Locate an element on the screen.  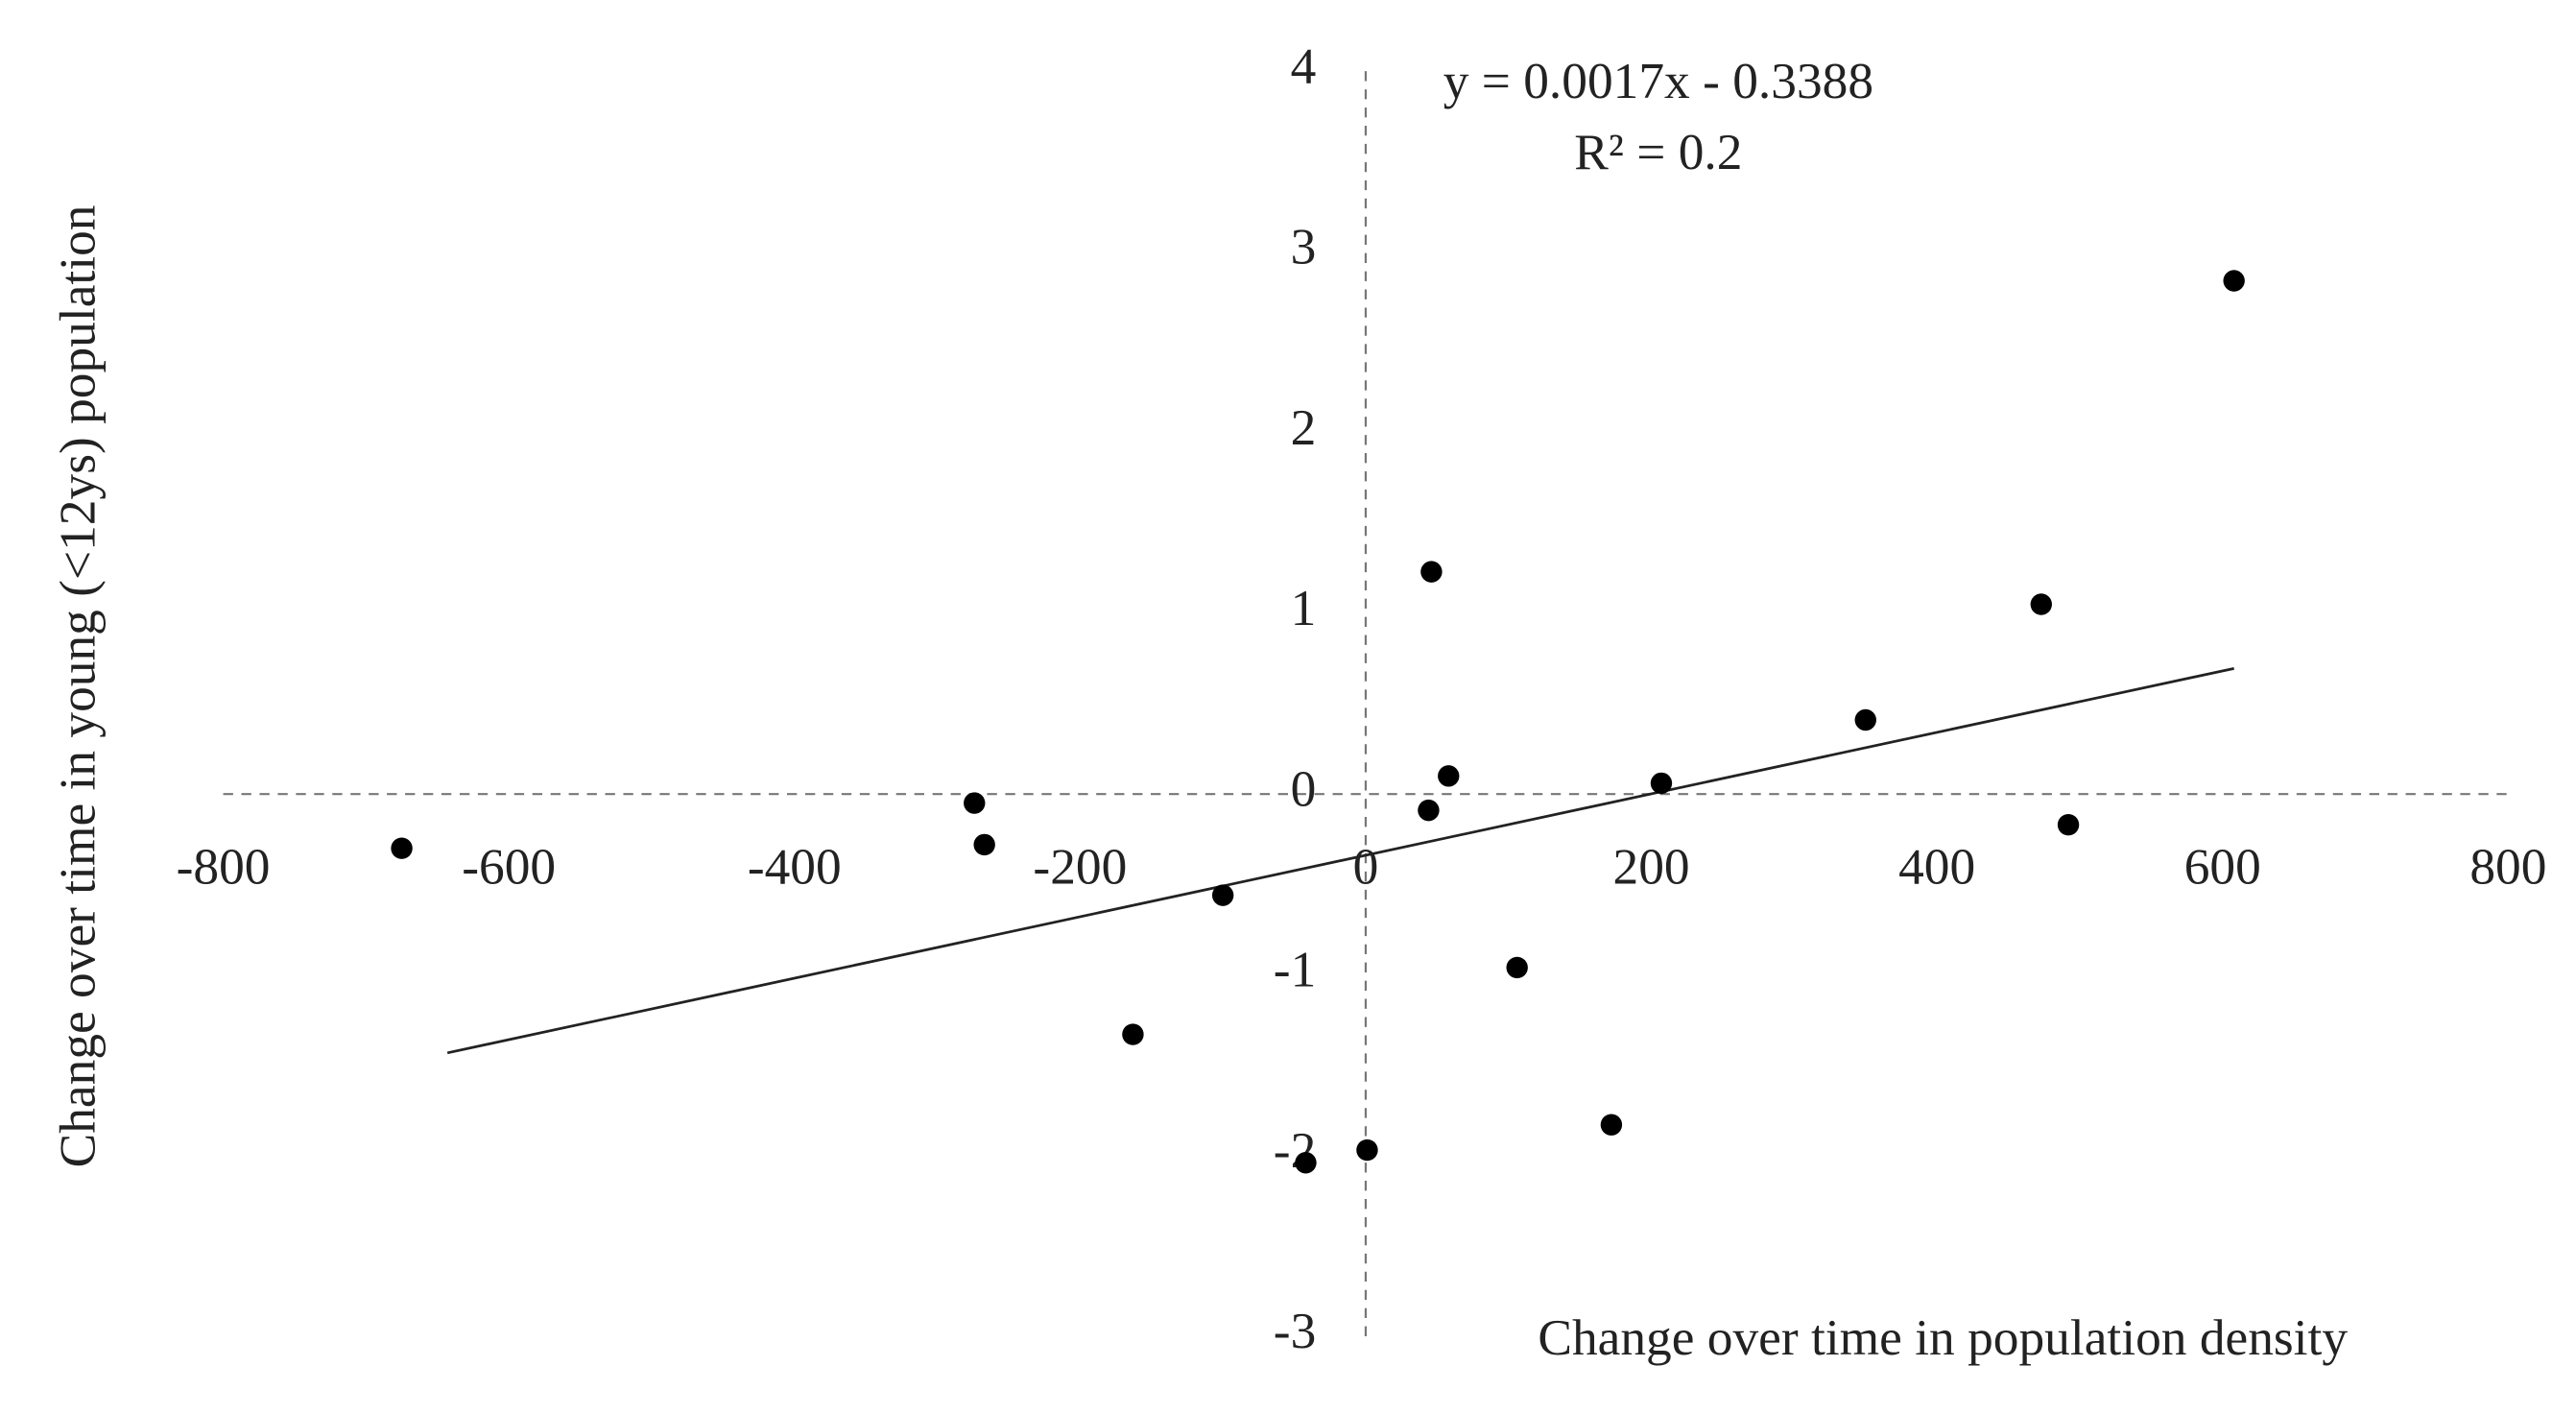
y-tick-label: -3 is located at coordinates (1295, 1330).